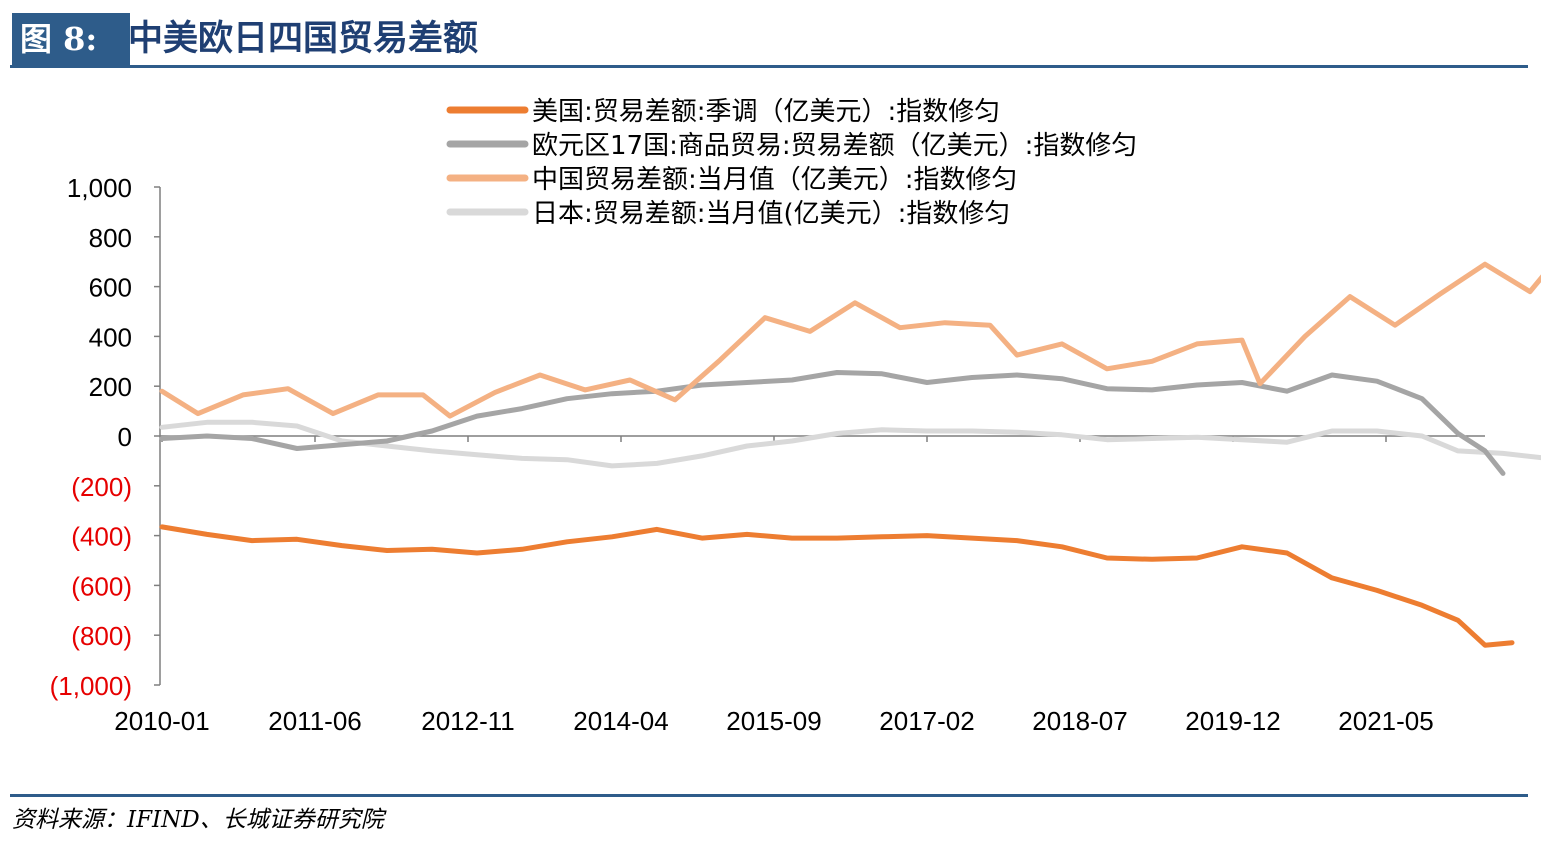 Image resolution: width=1541 pixels, height=849 pixels. I want to click on legend-label-us: 美国:贸易差额:季调（亿美元）:指数修匀, so click(766, 112).